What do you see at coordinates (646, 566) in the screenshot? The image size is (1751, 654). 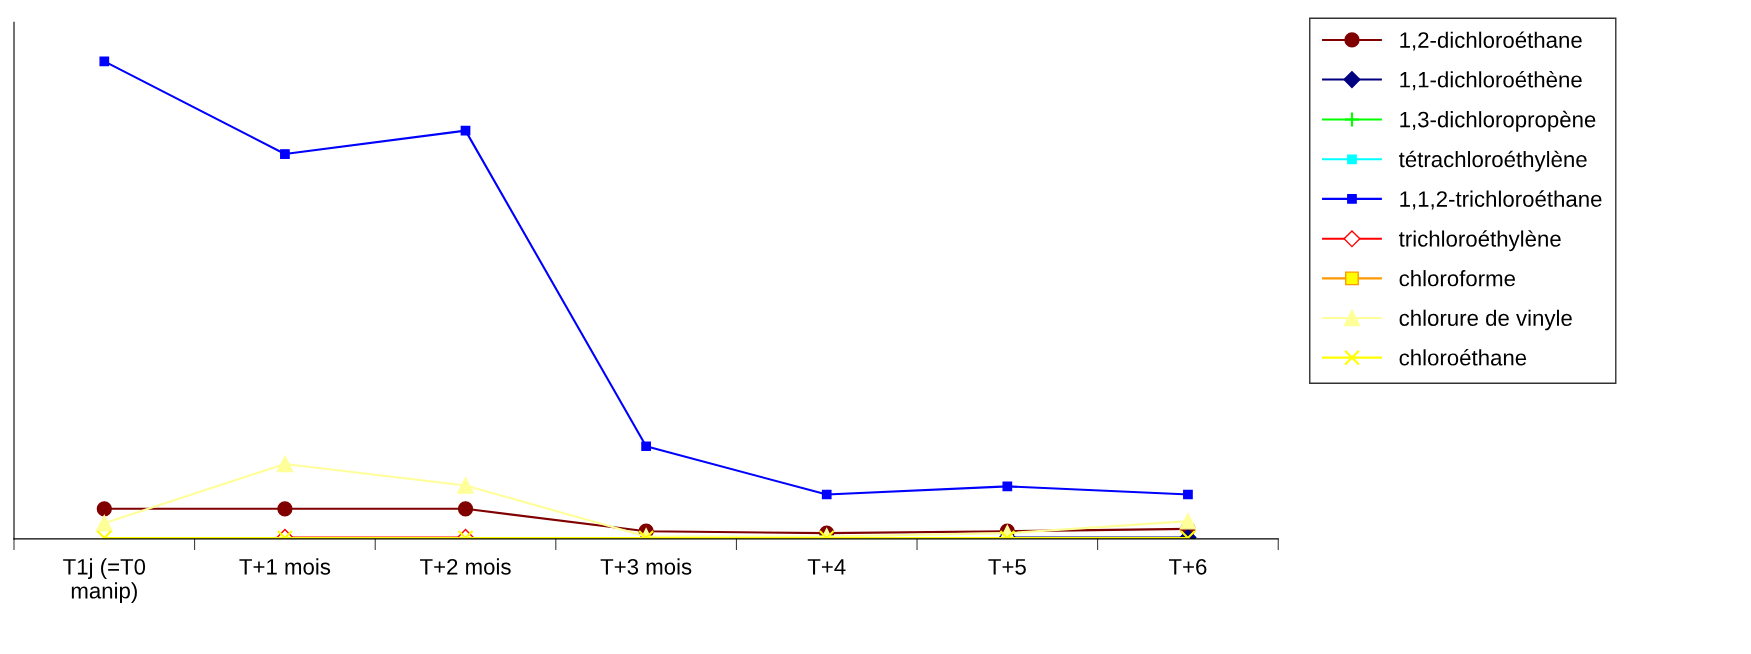 I see `x-tick-label: T+3 mois` at bounding box center [646, 566].